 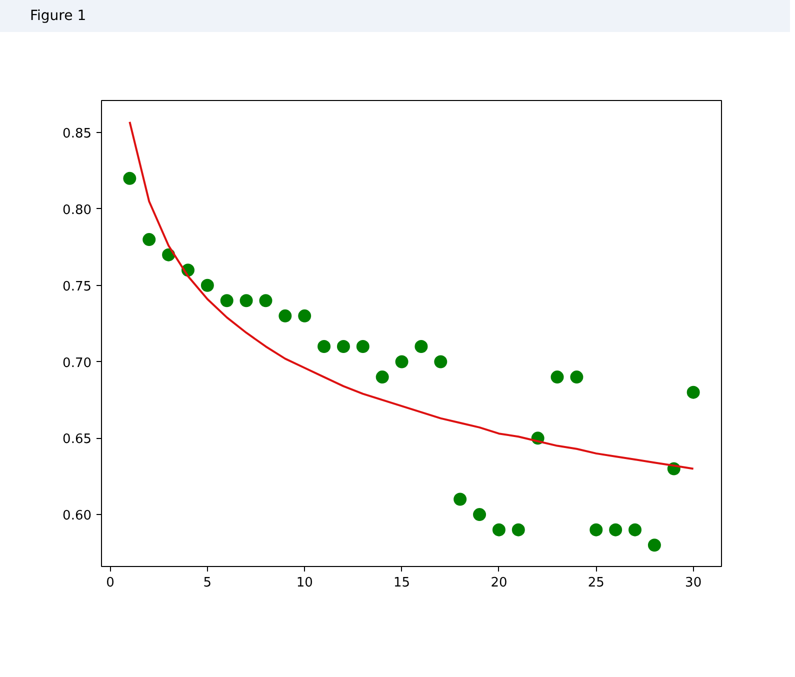 I want to click on x-tick-label: 5, so click(x=207, y=583).